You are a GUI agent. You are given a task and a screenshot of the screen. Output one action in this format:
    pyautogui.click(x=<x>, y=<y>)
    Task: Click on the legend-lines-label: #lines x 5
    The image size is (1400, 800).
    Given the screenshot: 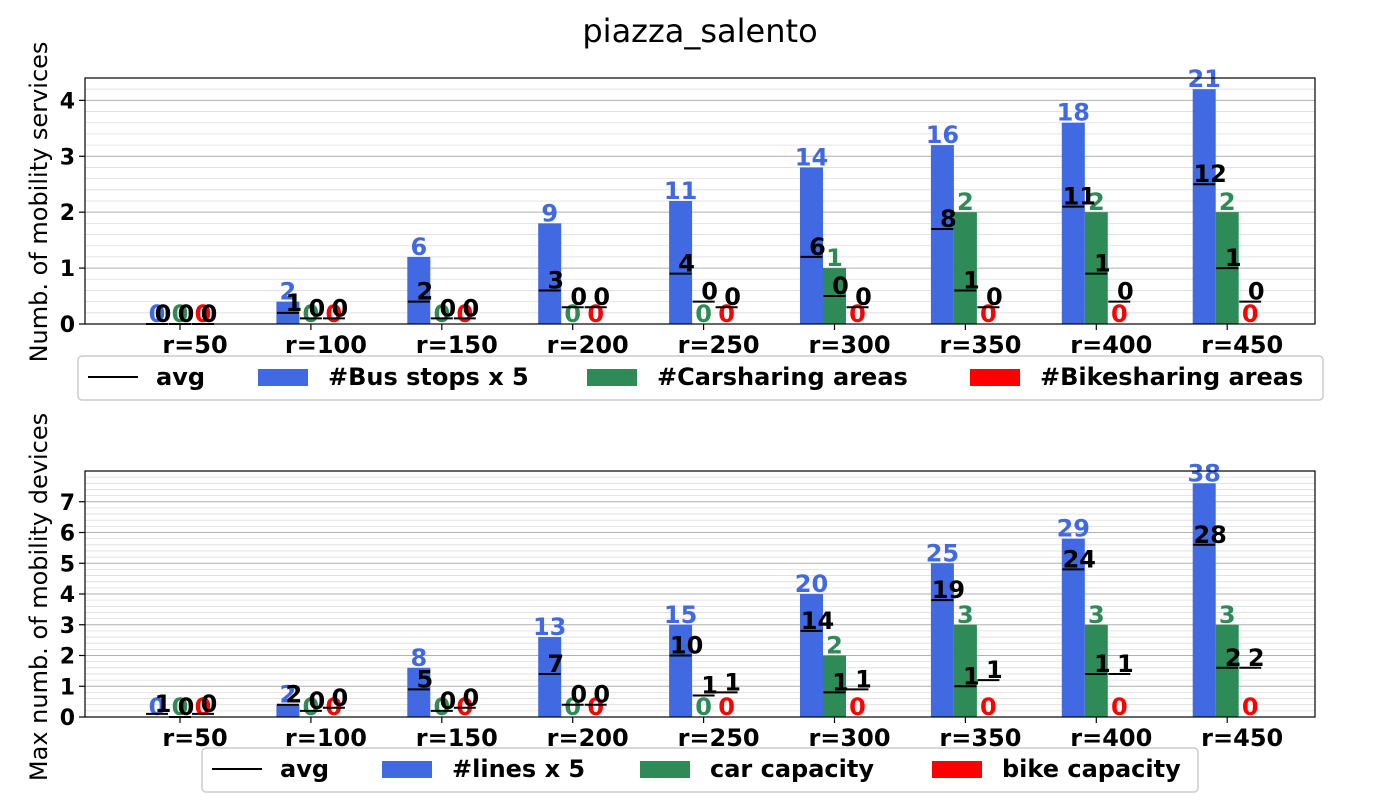 What is the action you would take?
    pyautogui.click(x=518, y=769)
    